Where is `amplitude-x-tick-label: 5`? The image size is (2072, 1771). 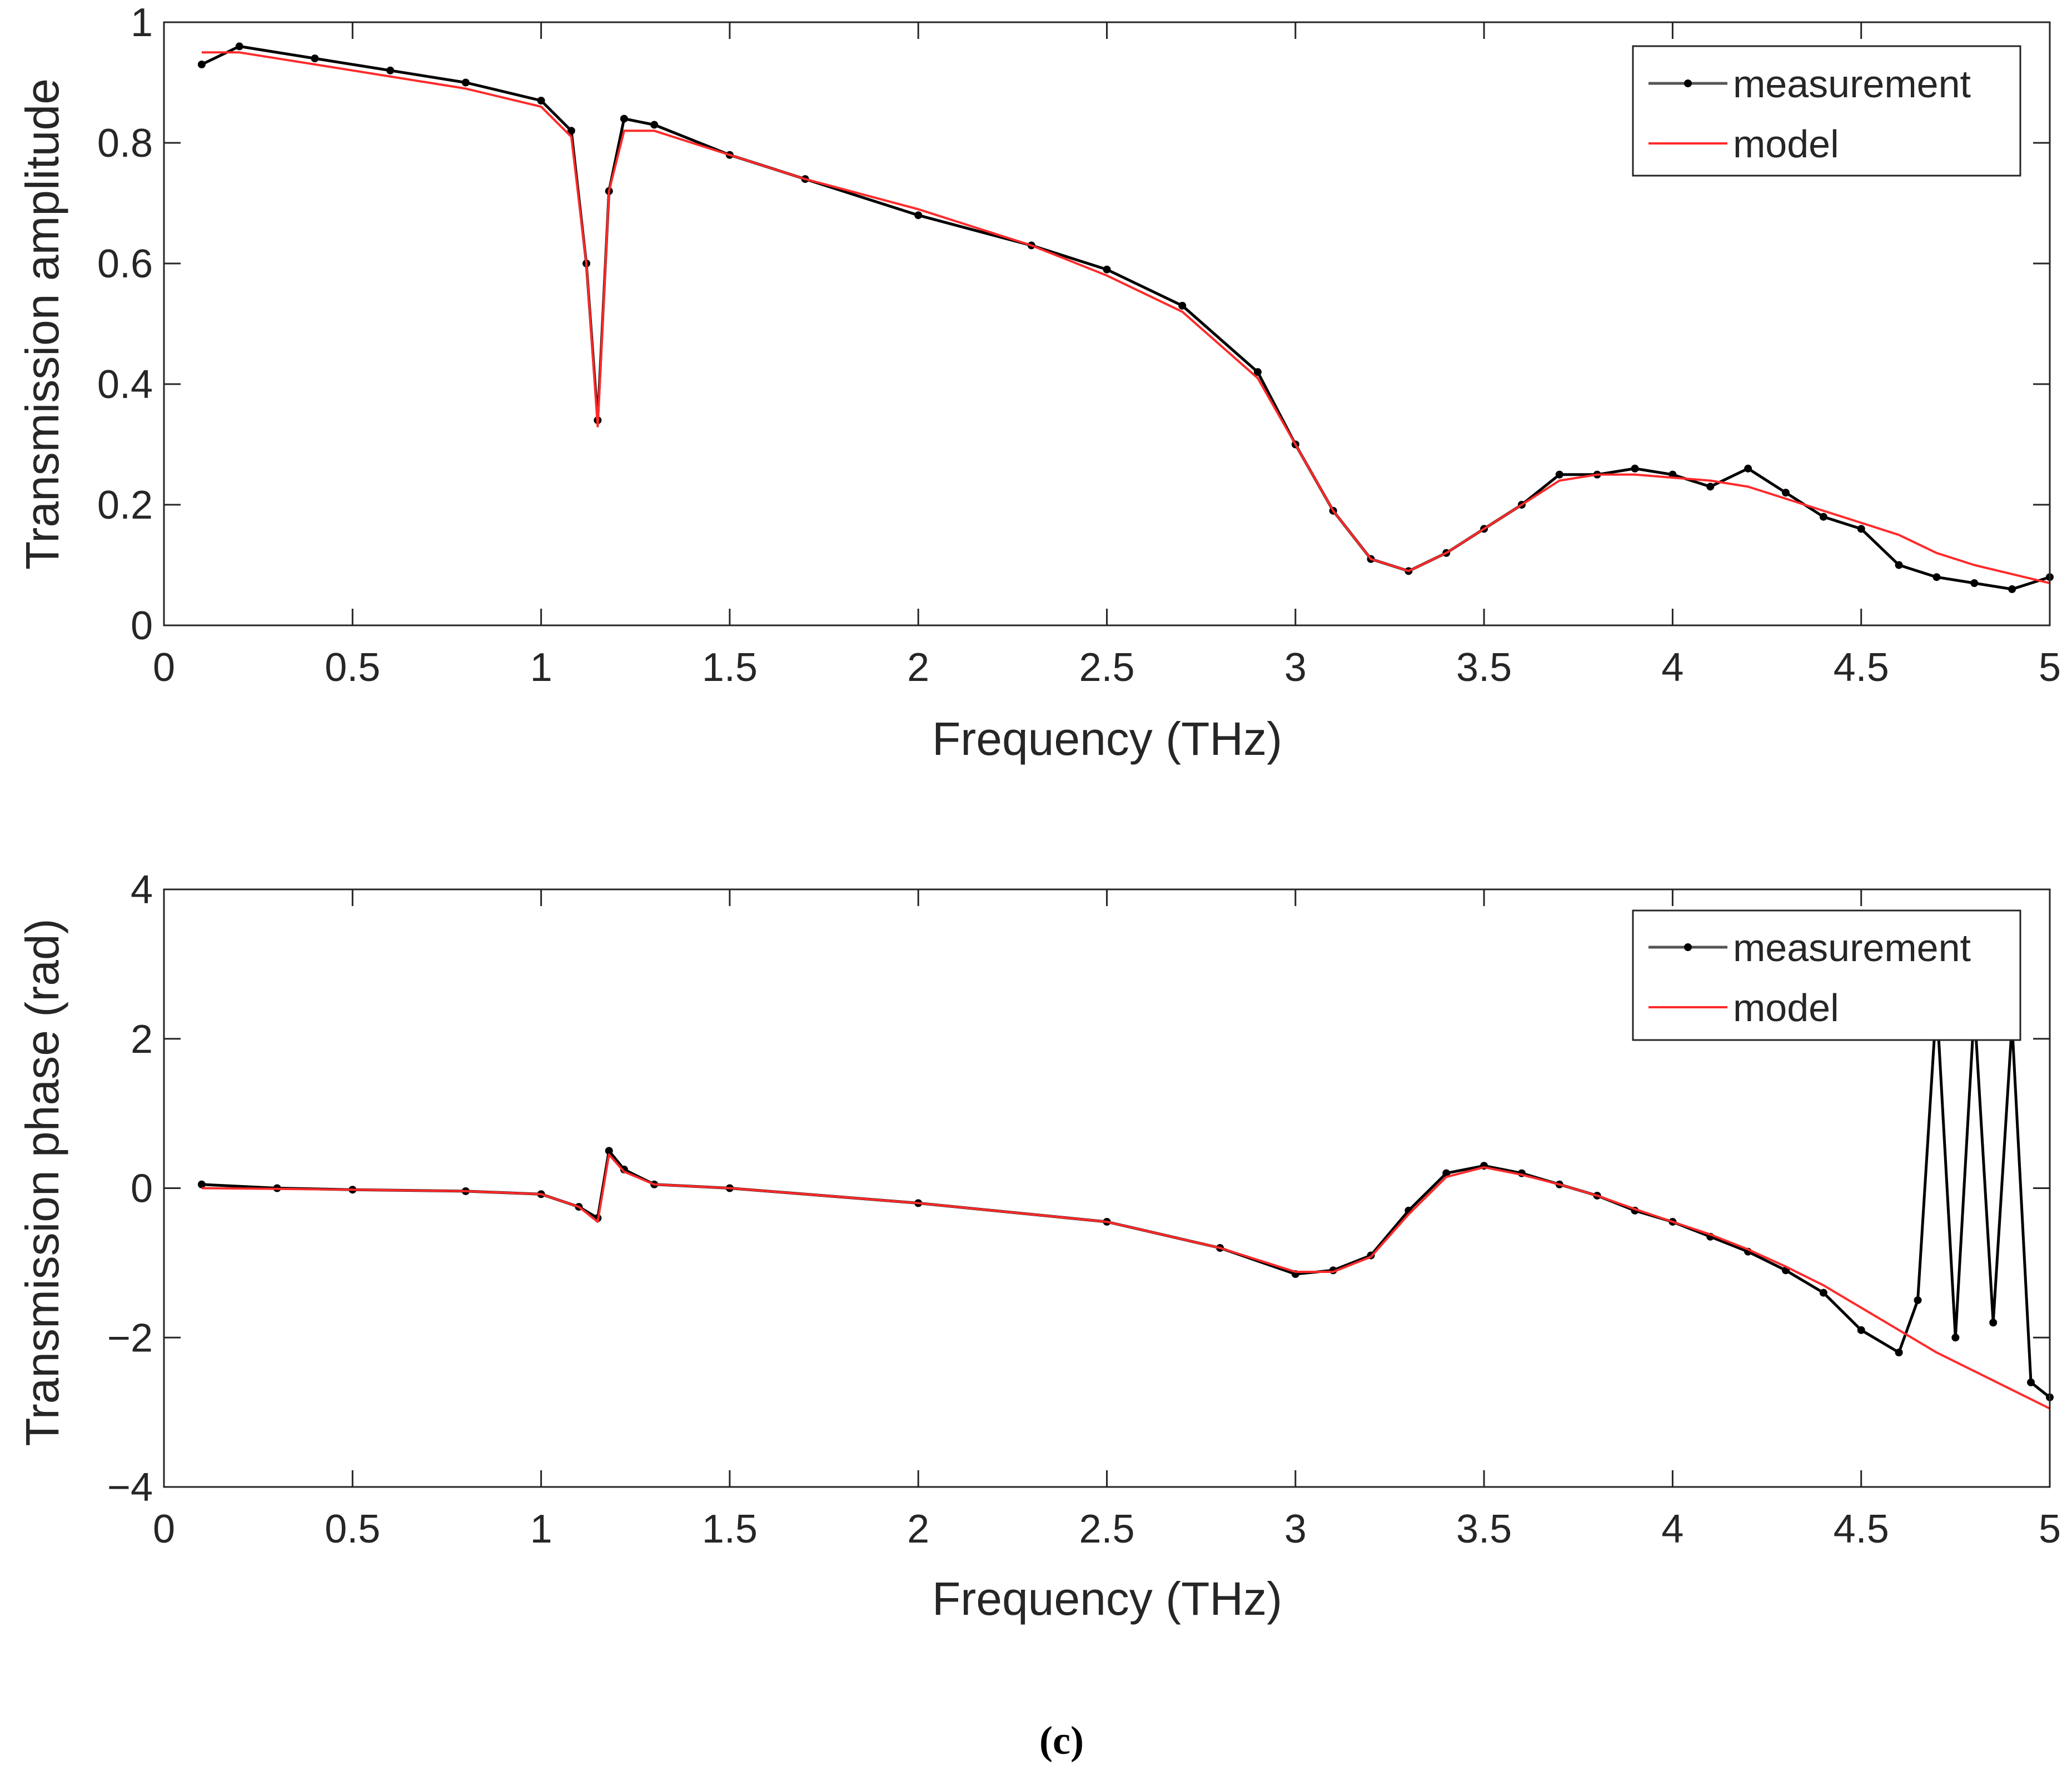
amplitude-x-tick-label: 5 is located at coordinates (2050, 667).